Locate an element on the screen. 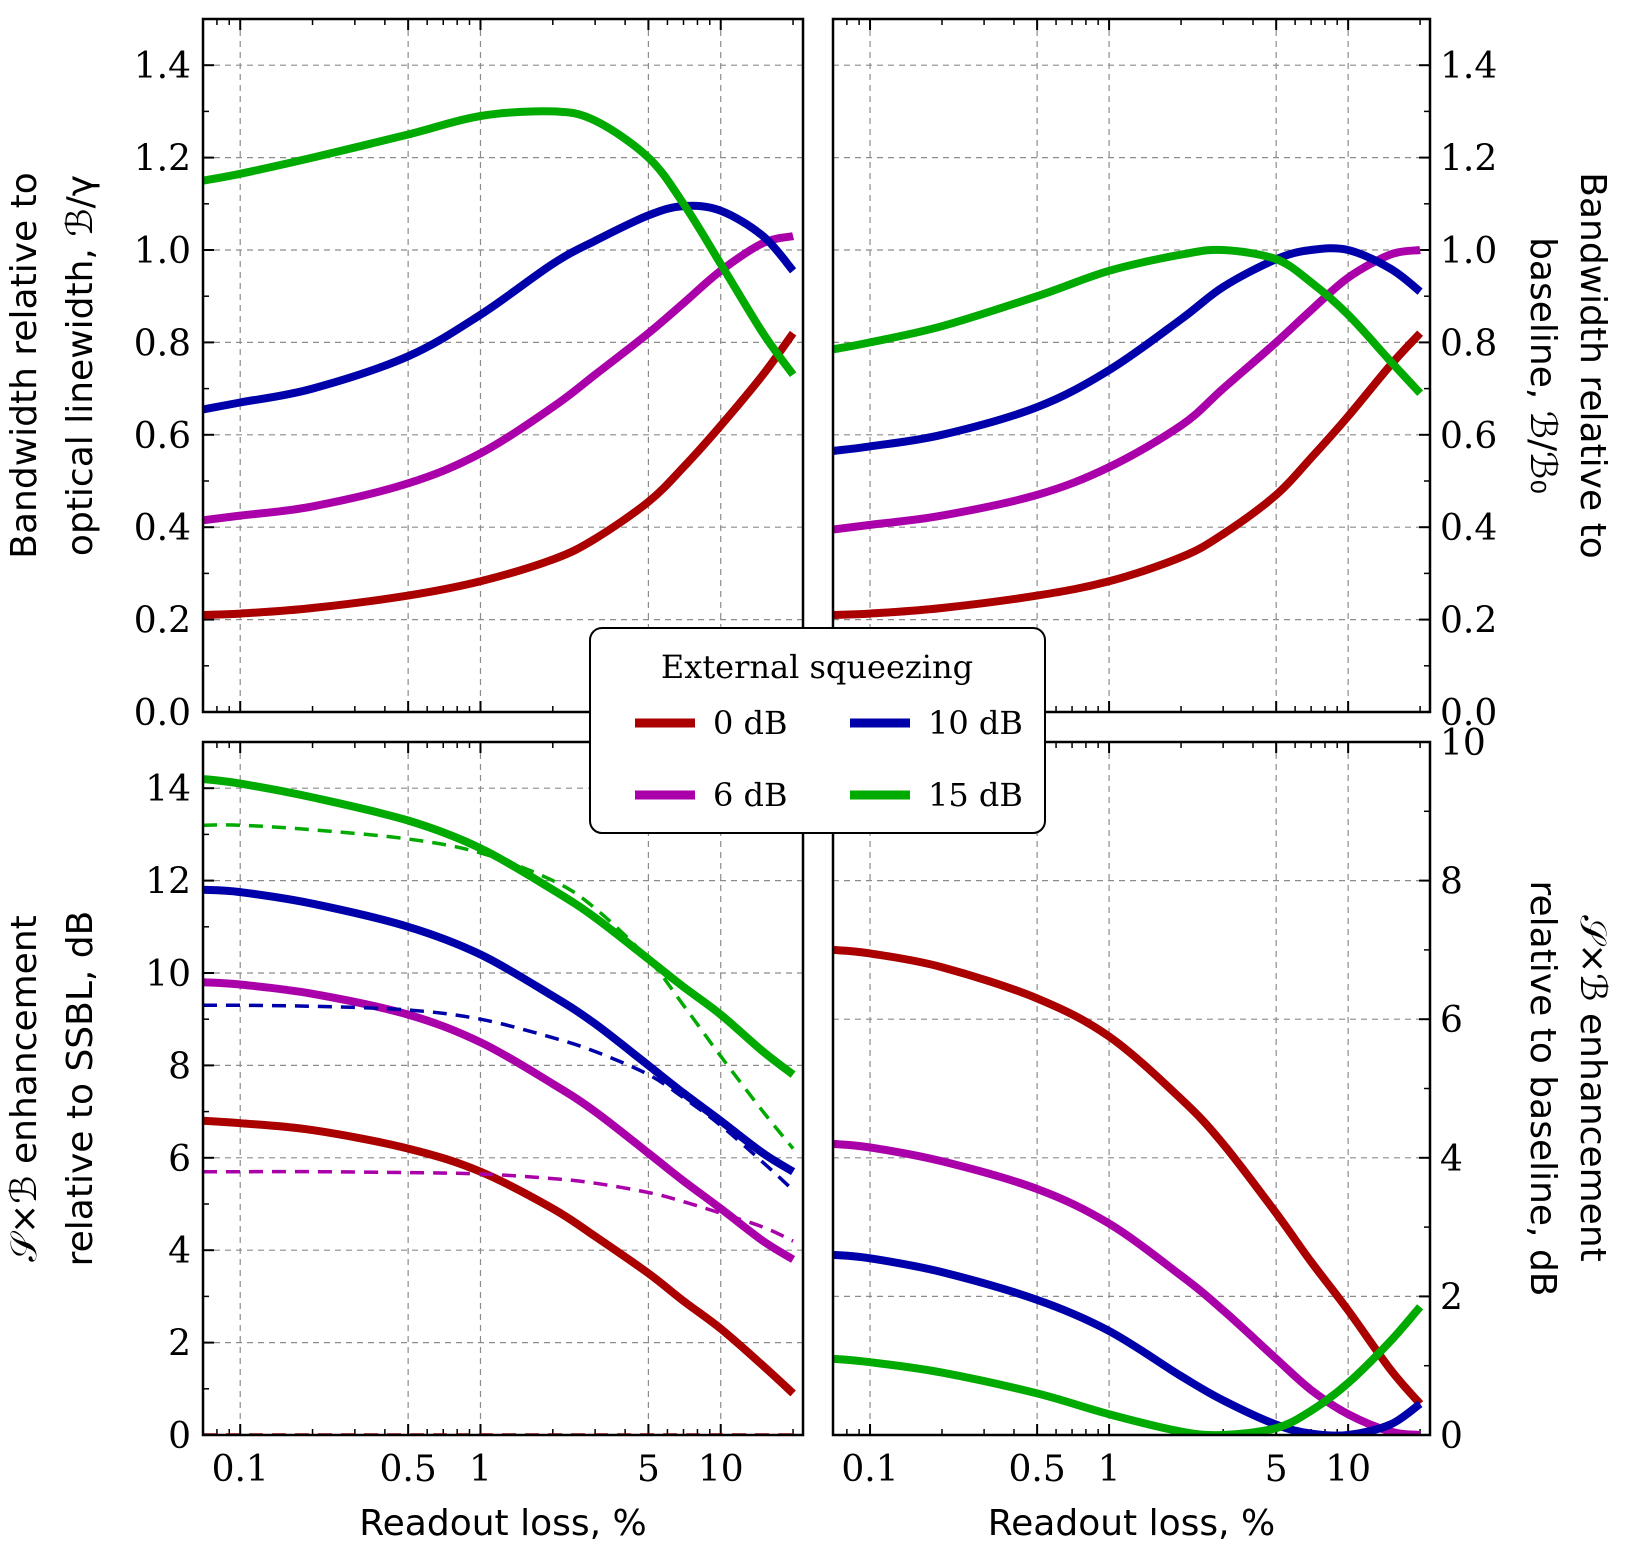 The width and height of the screenshot is (1630, 1543). series-line-6-db-dashed is located at coordinates (498, 1206).